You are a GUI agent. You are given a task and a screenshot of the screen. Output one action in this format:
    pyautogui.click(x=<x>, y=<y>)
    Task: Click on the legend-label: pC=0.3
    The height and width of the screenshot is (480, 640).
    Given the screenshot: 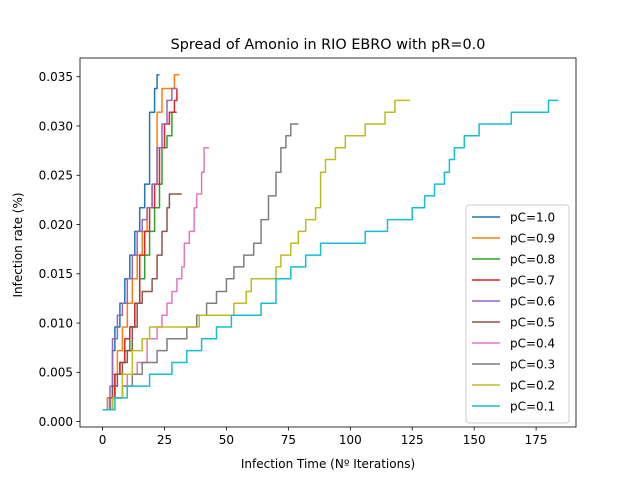 What is the action you would take?
    pyautogui.click(x=532, y=364)
    